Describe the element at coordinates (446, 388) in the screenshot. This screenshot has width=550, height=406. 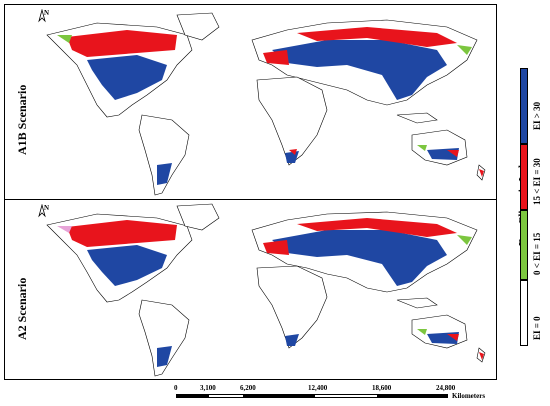
I see `scalebar-tick: 24,800` at that location.